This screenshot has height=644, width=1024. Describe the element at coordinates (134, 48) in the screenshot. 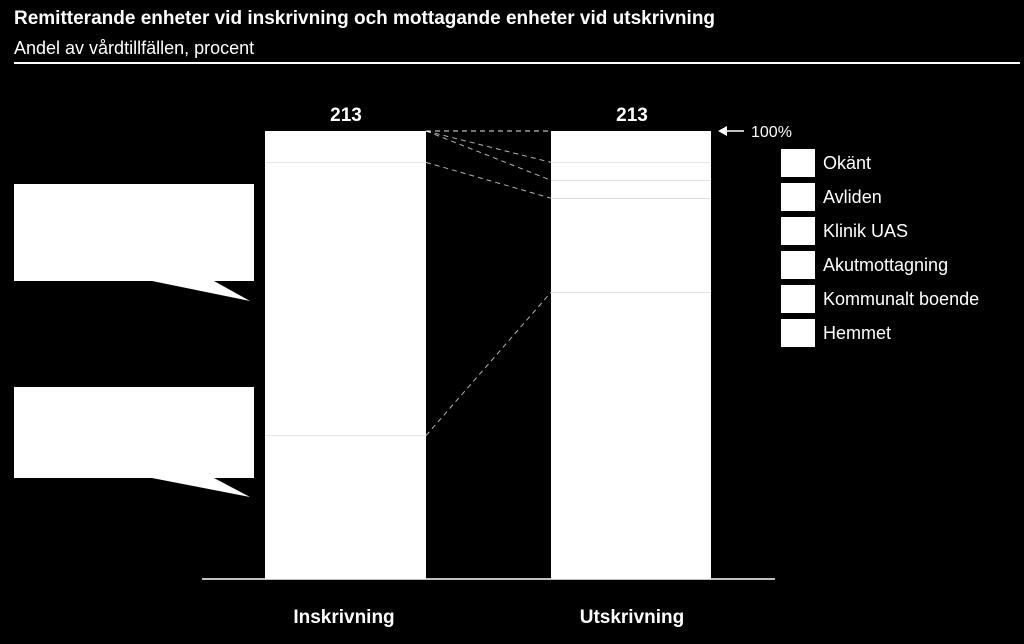

I see `chart-subtitle: Andel av vårdtillfällen, procent` at that location.